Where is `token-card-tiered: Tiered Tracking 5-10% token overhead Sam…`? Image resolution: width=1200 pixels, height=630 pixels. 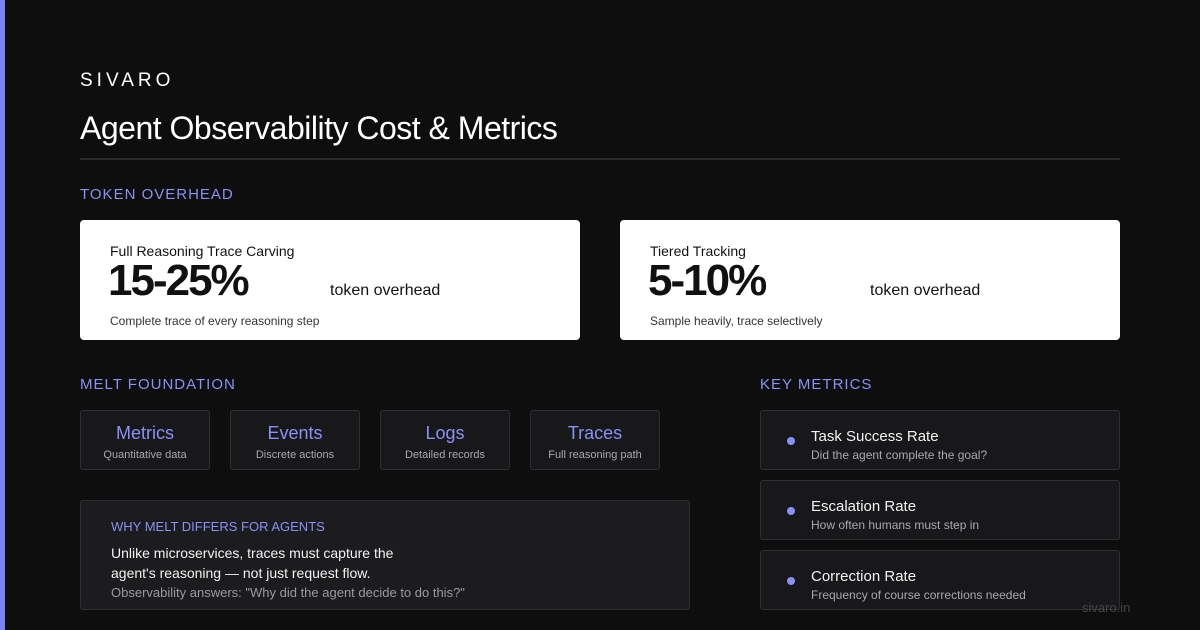 token-card-tiered: Tiered Tracking 5-10% token overhead Sam… is located at coordinates (870, 280).